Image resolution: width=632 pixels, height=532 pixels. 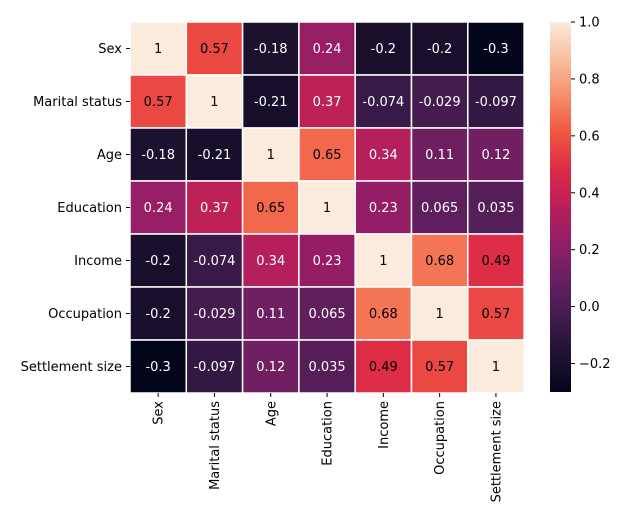 What do you see at coordinates (71, 367) in the screenshot?
I see `y-tick-label: Settlement size` at bounding box center [71, 367].